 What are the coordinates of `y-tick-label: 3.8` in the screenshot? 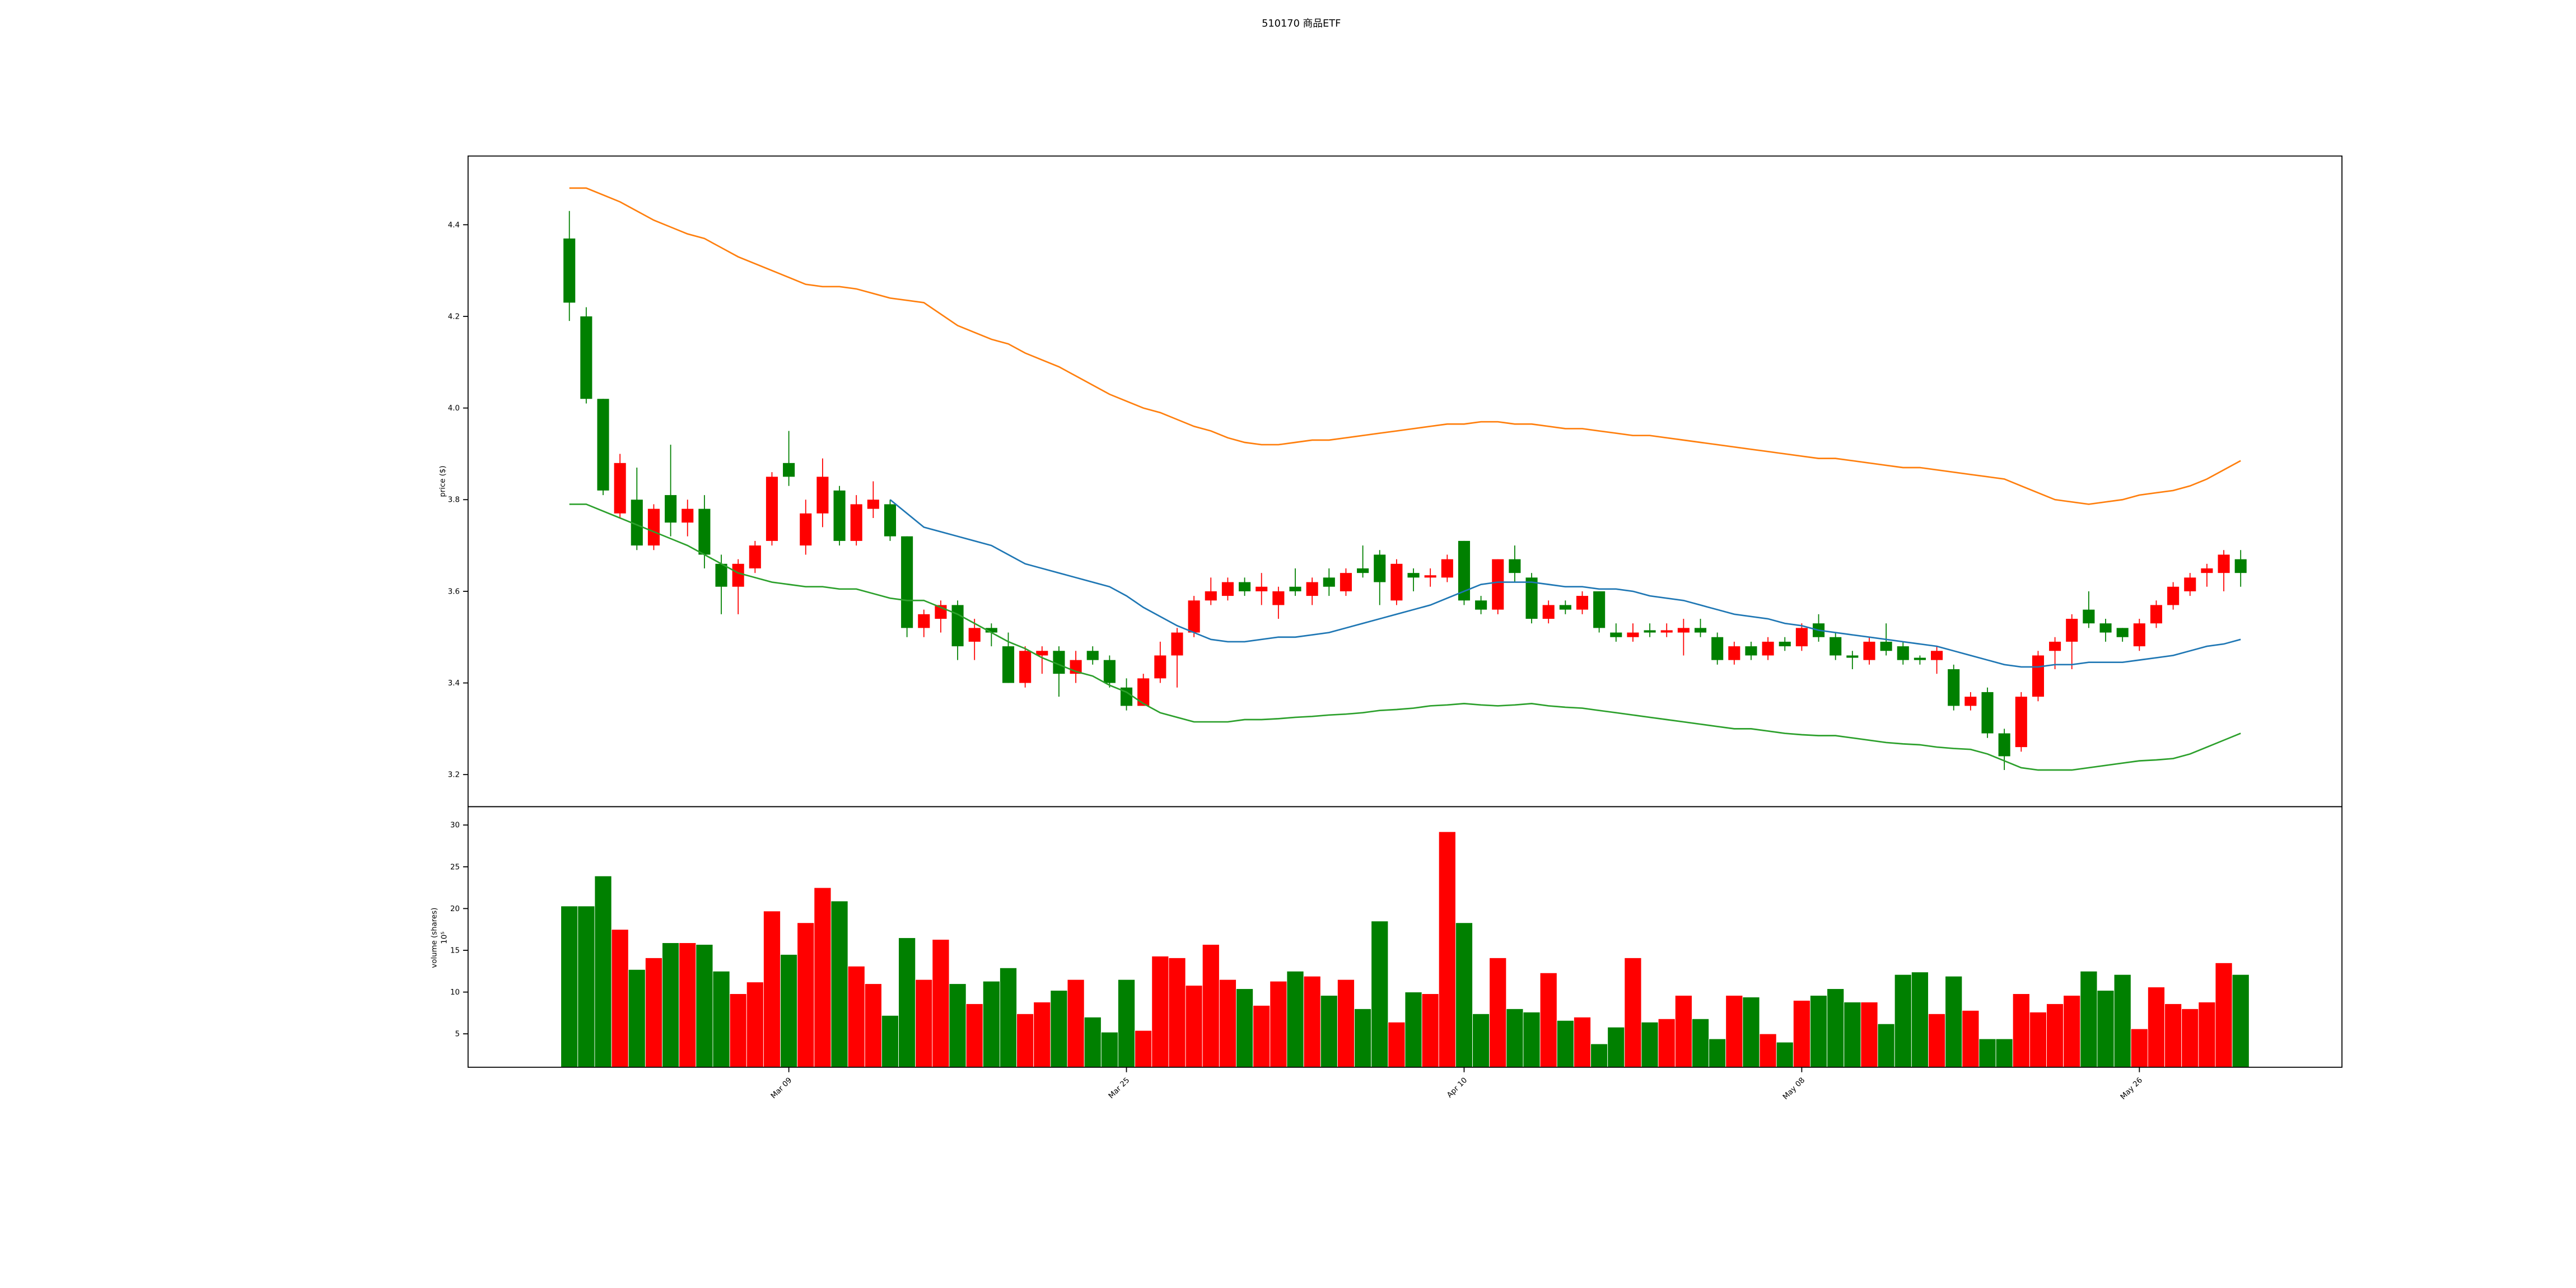 It's located at (454, 501).